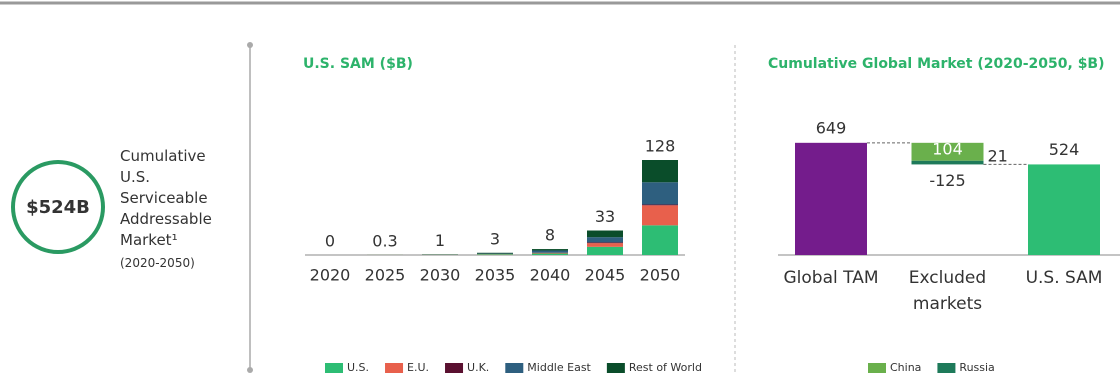 This screenshot has height=377, width=1120. What do you see at coordinates (495, 275) in the screenshot?
I see `x-tick-label: 2035` at bounding box center [495, 275].